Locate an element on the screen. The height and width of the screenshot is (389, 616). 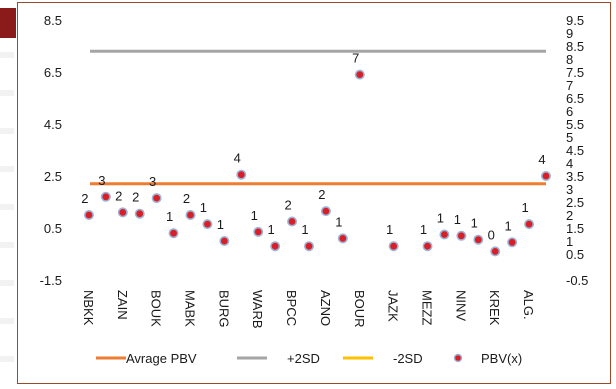
right-tick-label: 2.5 is located at coordinates (575, 202).